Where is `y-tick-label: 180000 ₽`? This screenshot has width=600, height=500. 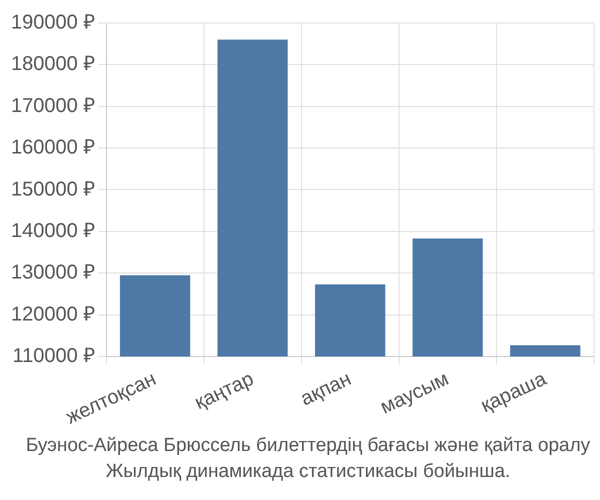
y-tick-label: 180000 ₽ is located at coordinates (53, 64).